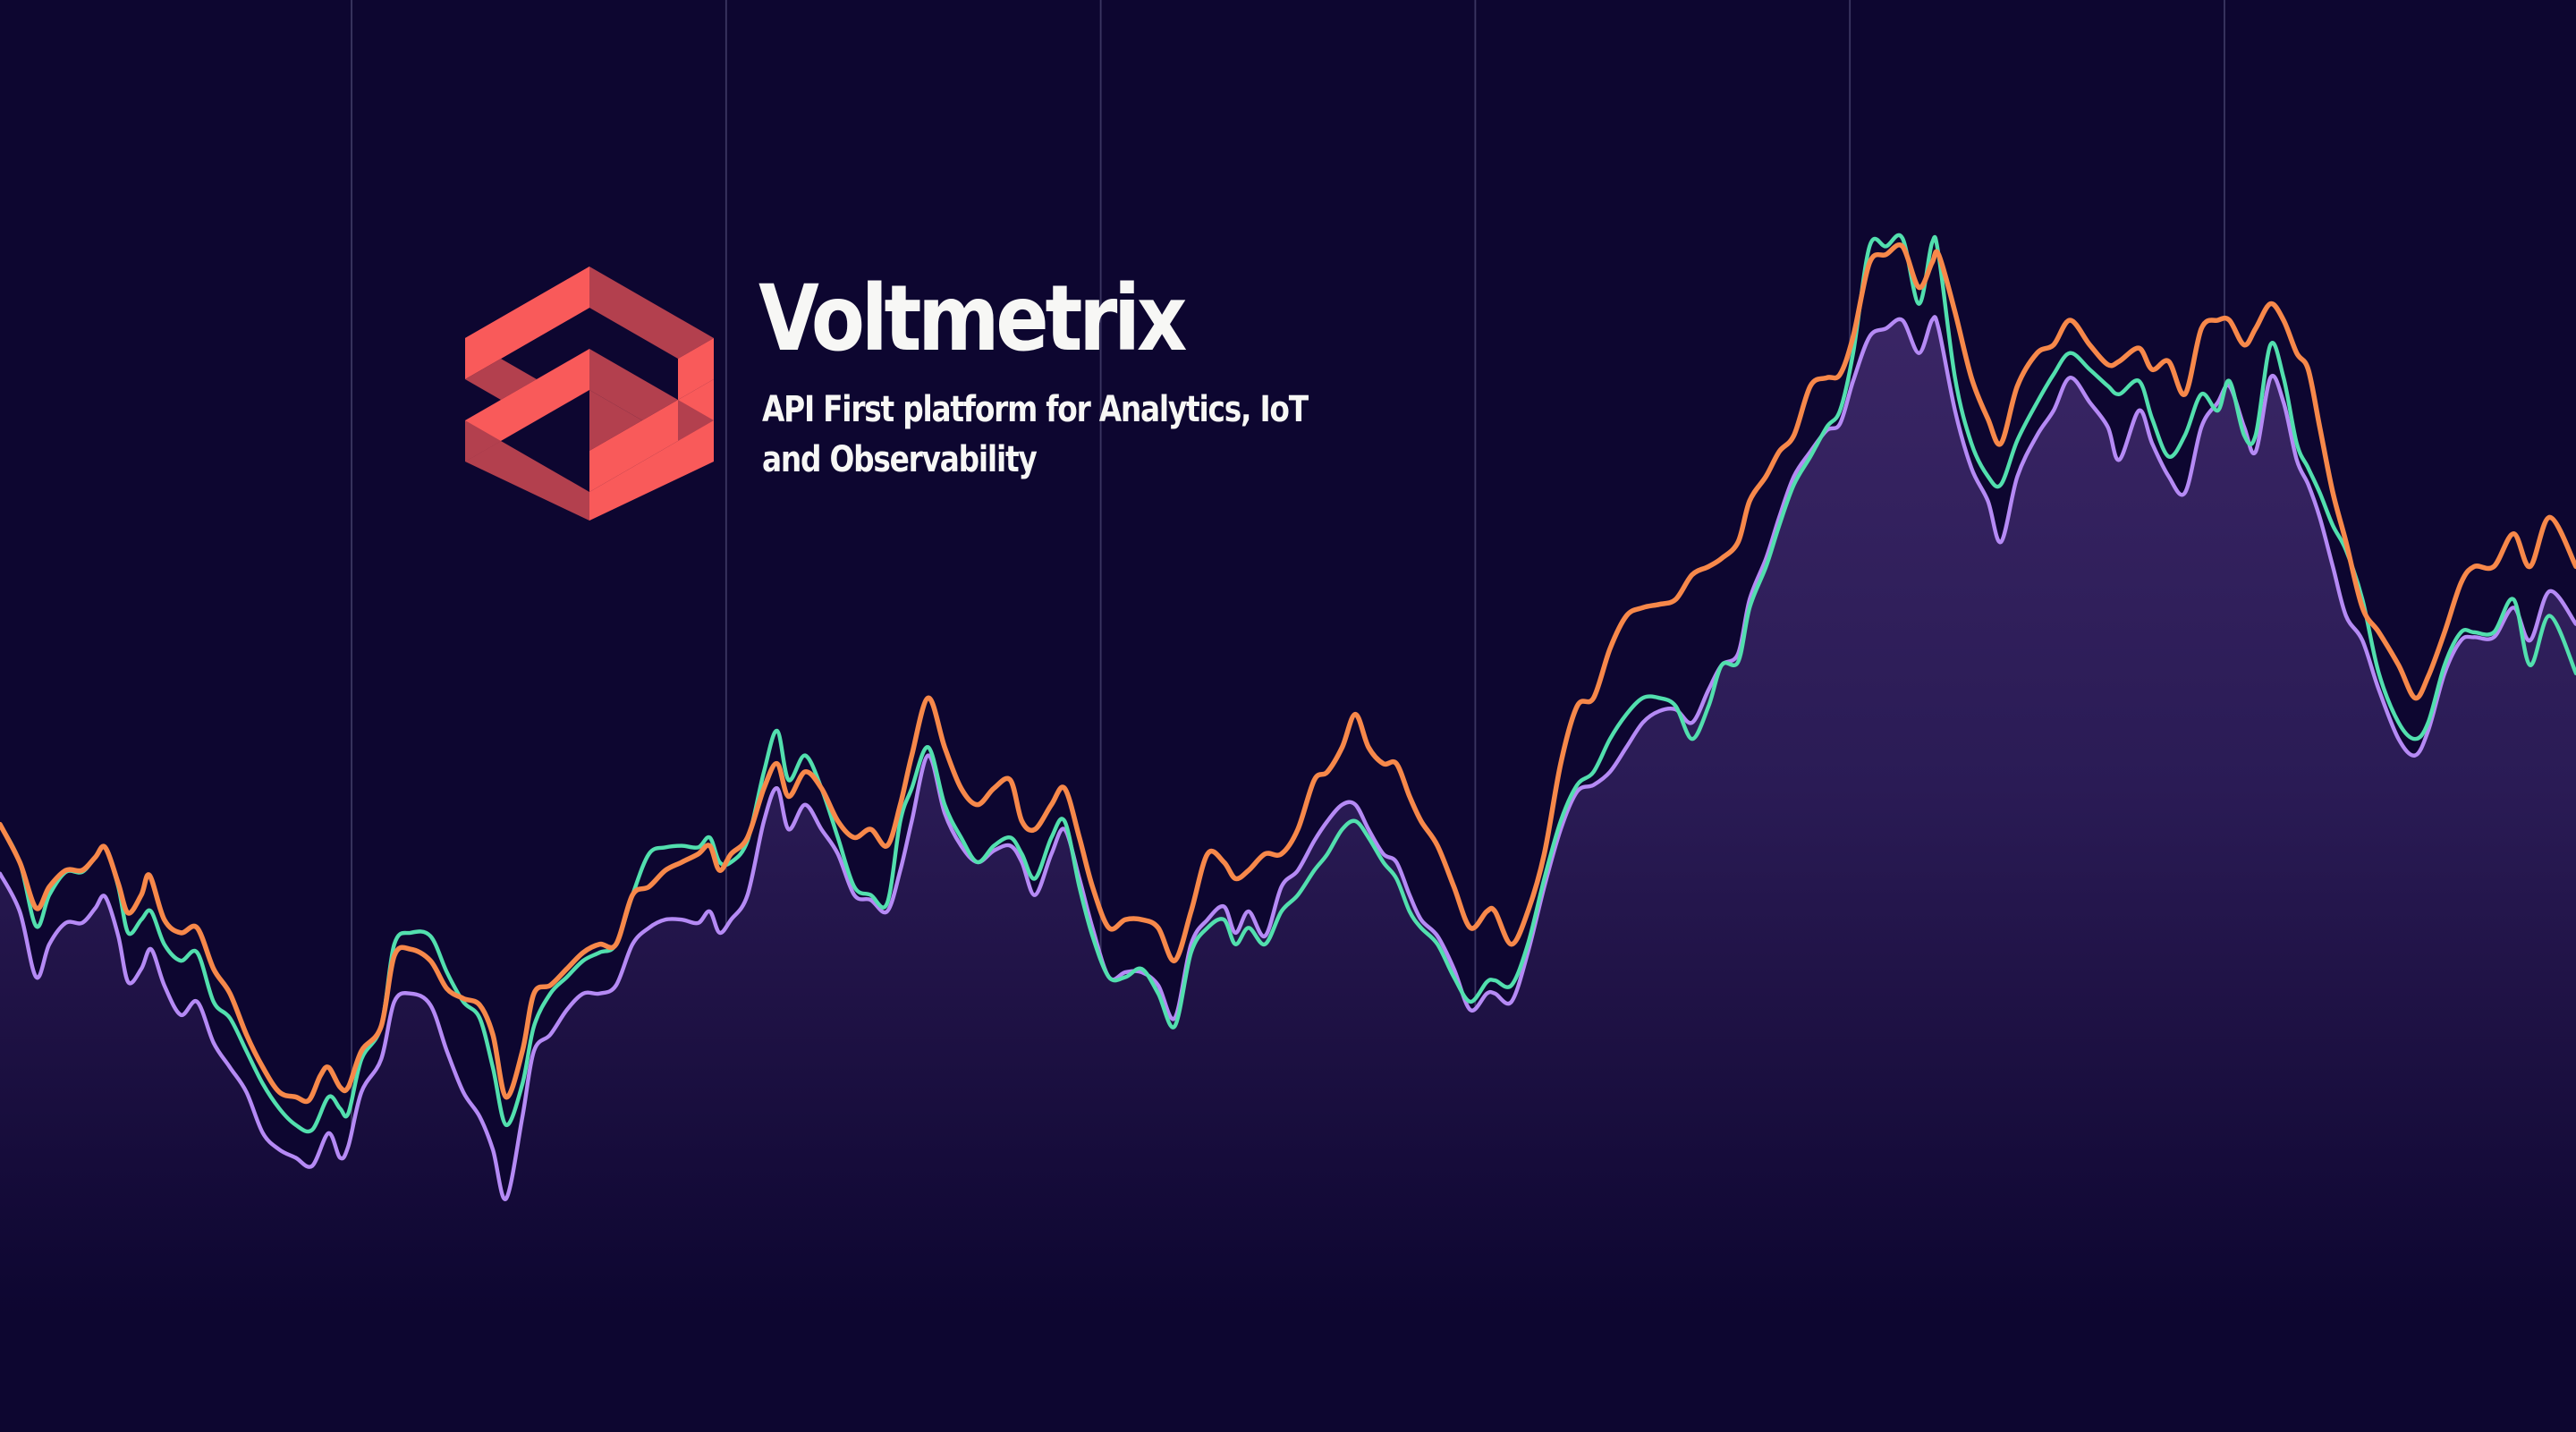 This screenshot has height=1432, width=2576. What do you see at coordinates (900, 460) in the screenshot?
I see `tagline-line-2: and Observability` at bounding box center [900, 460].